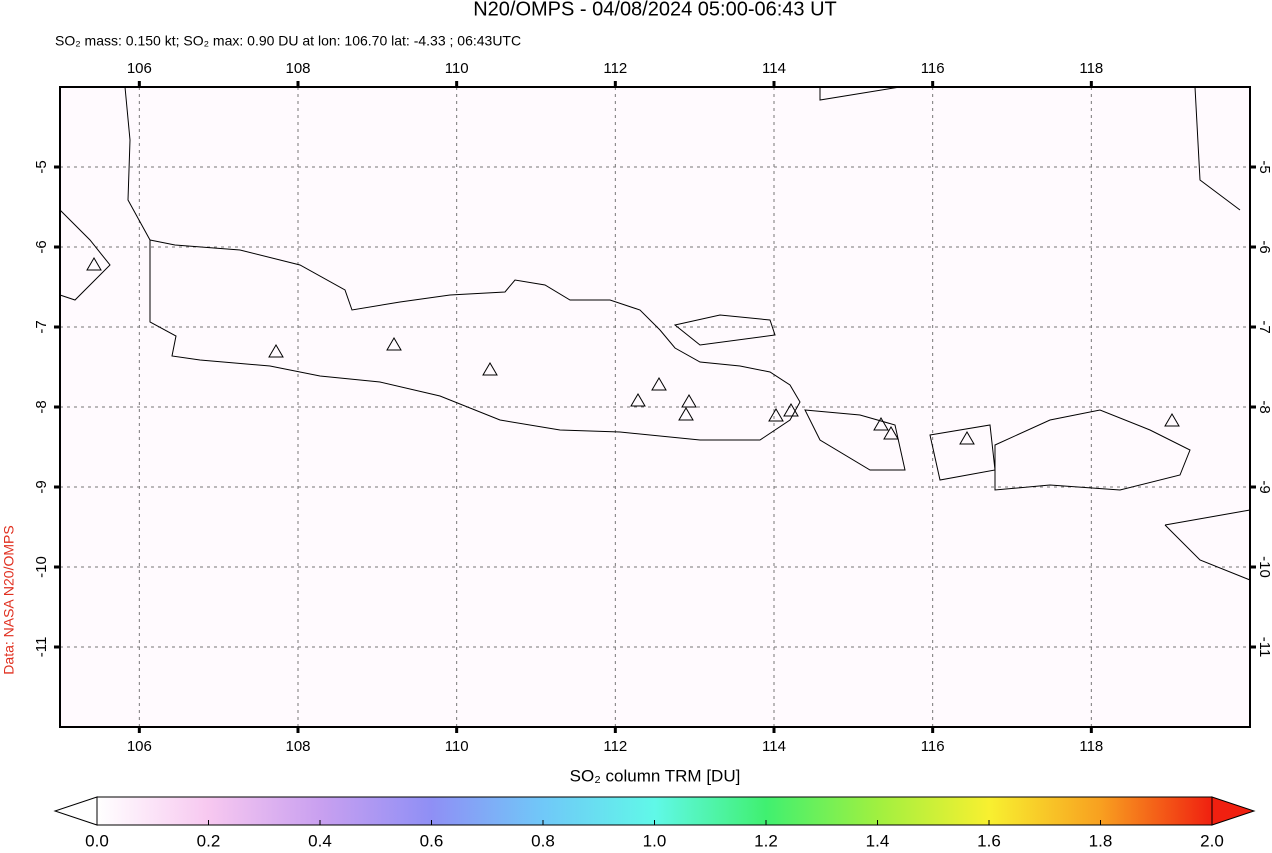 This screenshot has width=1272, height=853. Describe the element at coordinates (543, 840) in the screenshot. I see `colorbar-tick-label: 0.8` at that location.